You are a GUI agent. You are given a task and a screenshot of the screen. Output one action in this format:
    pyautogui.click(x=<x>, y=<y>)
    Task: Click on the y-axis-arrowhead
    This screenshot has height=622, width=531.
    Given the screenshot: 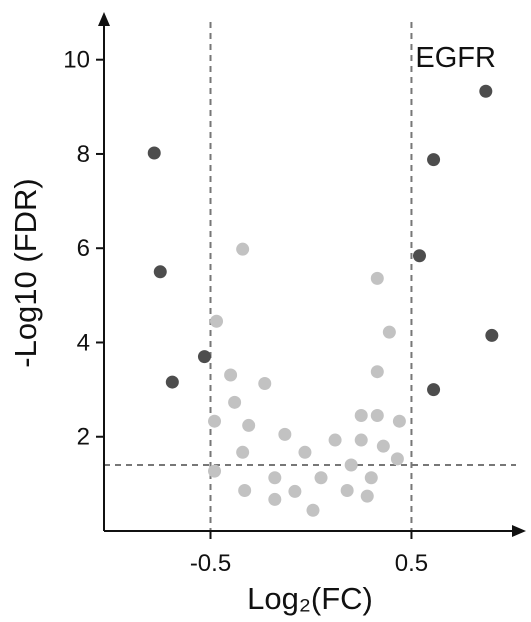 What is the action you would take?
    pyautogui.click(x=104, y=19)
    